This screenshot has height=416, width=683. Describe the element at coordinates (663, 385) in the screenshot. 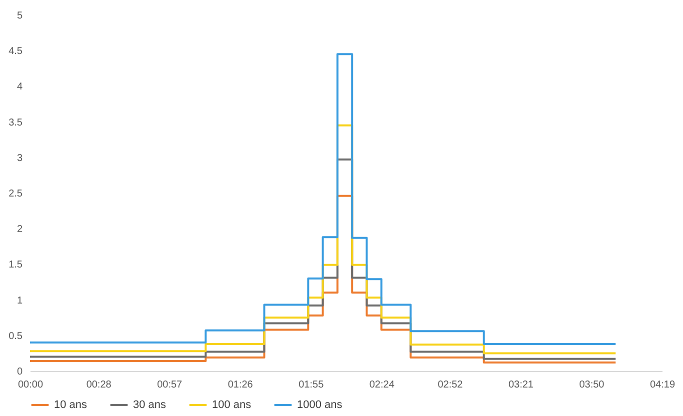

I see `x-tick-label: 04:19` at that location.